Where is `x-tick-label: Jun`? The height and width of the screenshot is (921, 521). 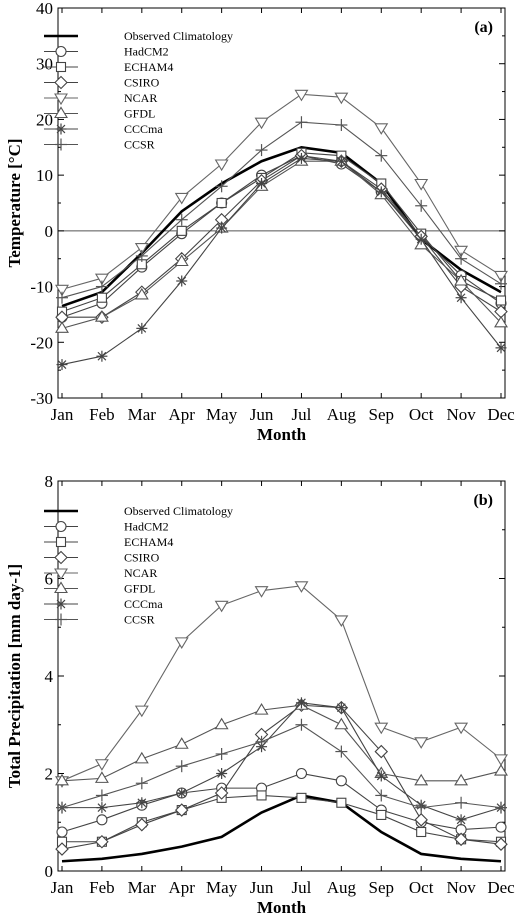
x-tick-label: Jun is located at coordinates (262, 414).